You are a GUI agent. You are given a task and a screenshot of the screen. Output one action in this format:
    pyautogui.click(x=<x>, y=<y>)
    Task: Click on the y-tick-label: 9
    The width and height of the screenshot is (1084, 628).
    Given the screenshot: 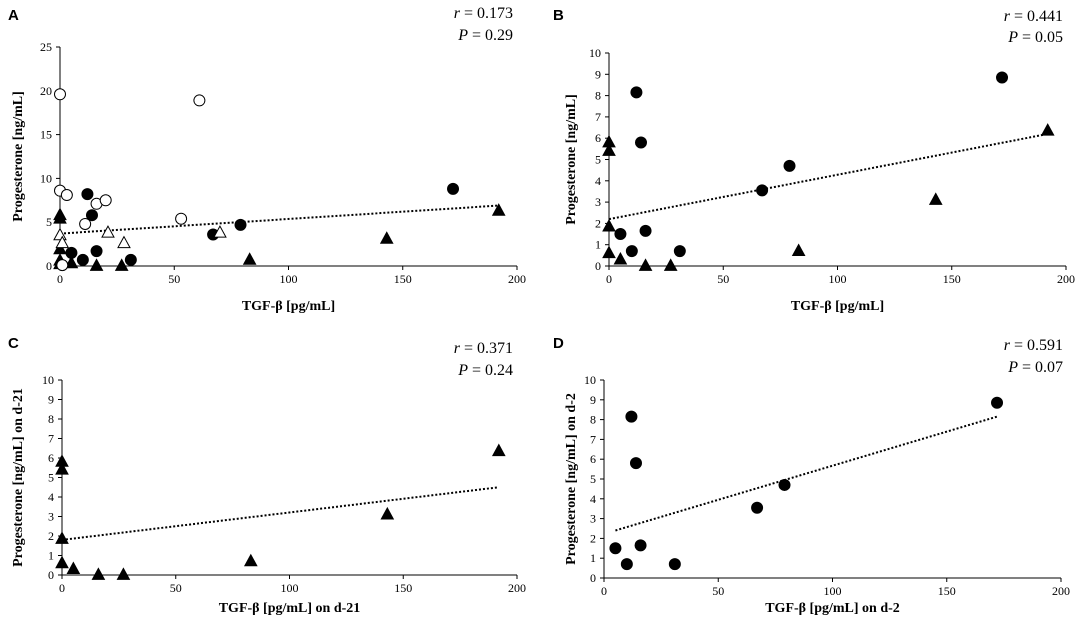 What is the action you would take?
    pyautogui.click(x=598, y=74)
    